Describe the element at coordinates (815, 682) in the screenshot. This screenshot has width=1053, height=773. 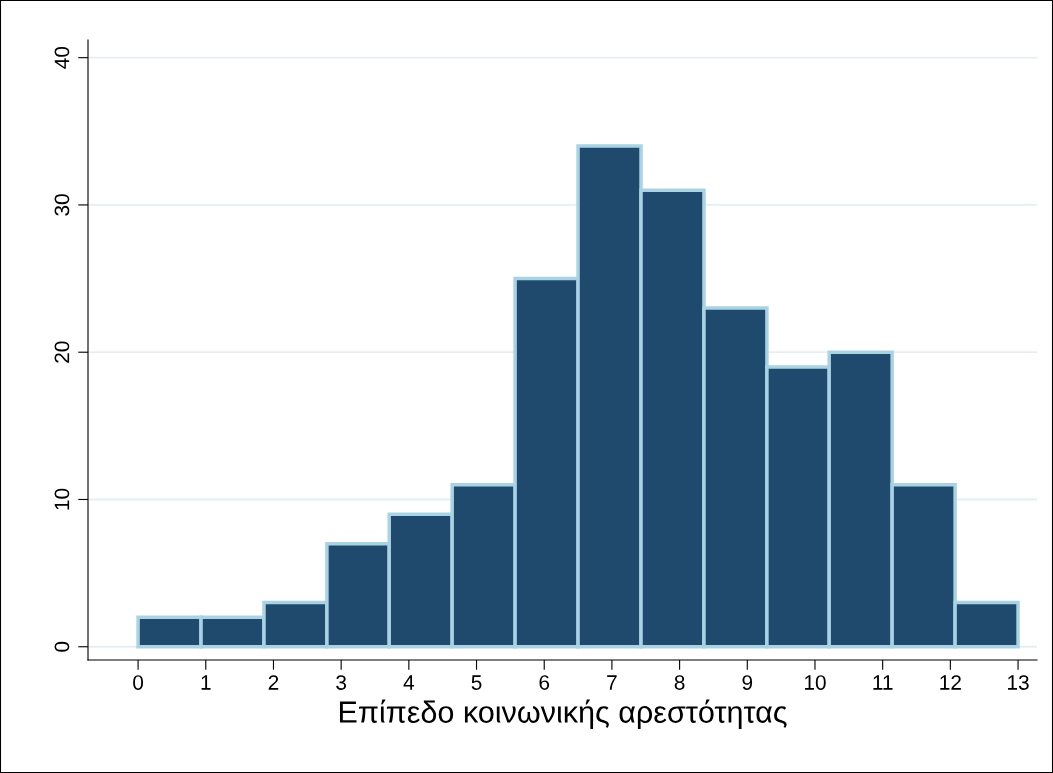
I see `x-tick-label: 10` at that location.